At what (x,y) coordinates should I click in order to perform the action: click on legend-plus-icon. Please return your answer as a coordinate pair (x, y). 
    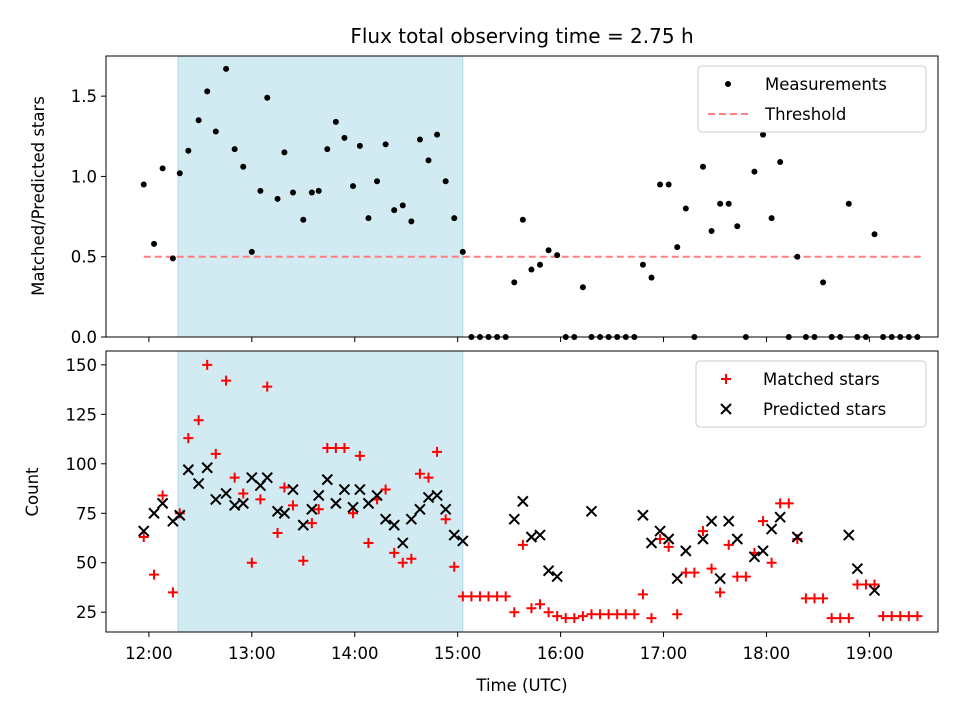
    Looking at the image, I should click on (726, 379).